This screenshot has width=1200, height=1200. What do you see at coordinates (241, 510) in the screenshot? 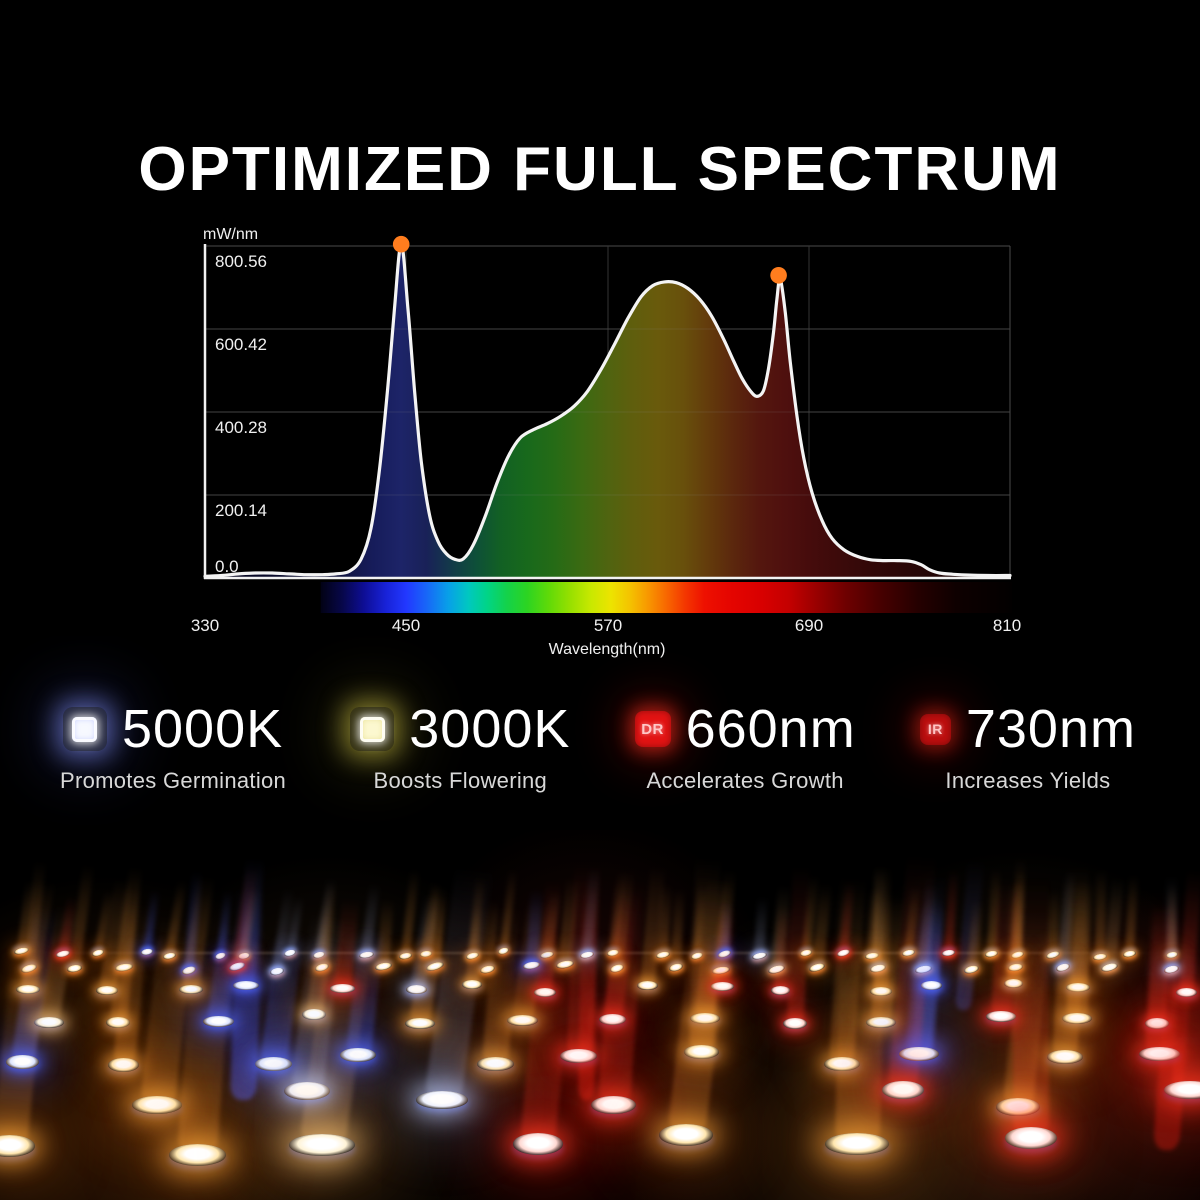
I see `y-tick-200: 200.14` at bounding box center [241, 510].